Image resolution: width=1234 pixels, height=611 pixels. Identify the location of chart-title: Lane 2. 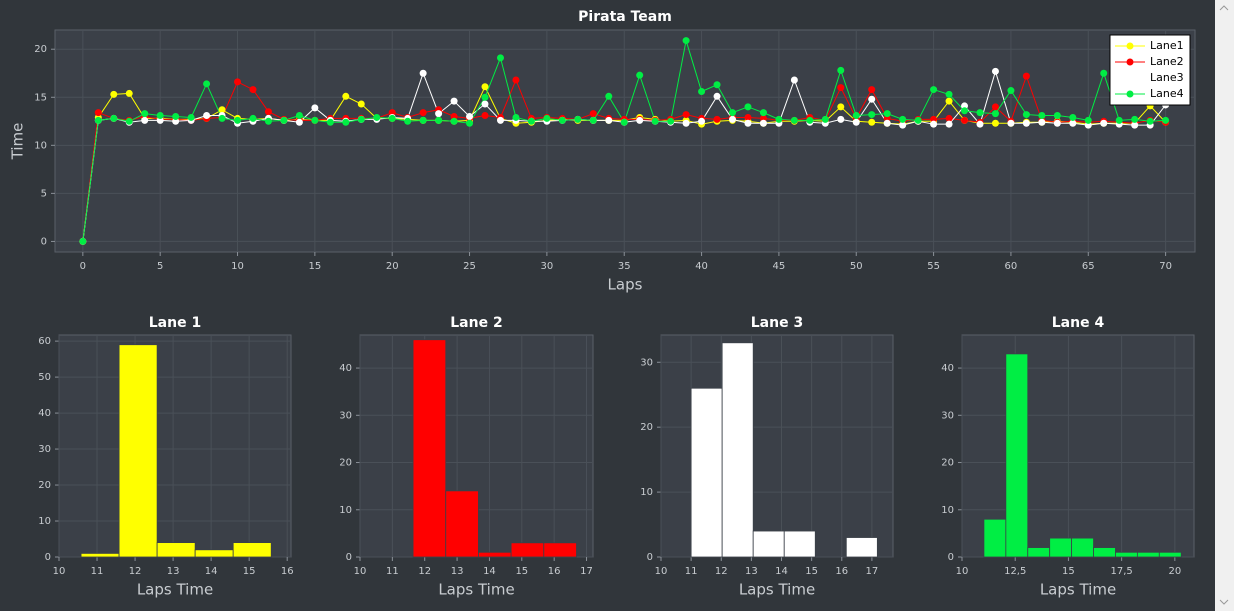
(476, 323).